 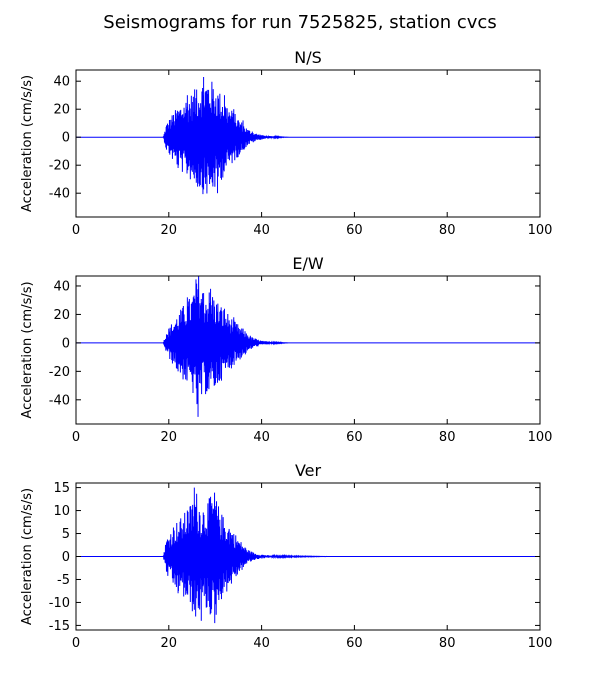 What do you see at coordinates (308, 263) in the screenshot?
I see `panel-title-ew: E/W` at bounding box center [308, 263].